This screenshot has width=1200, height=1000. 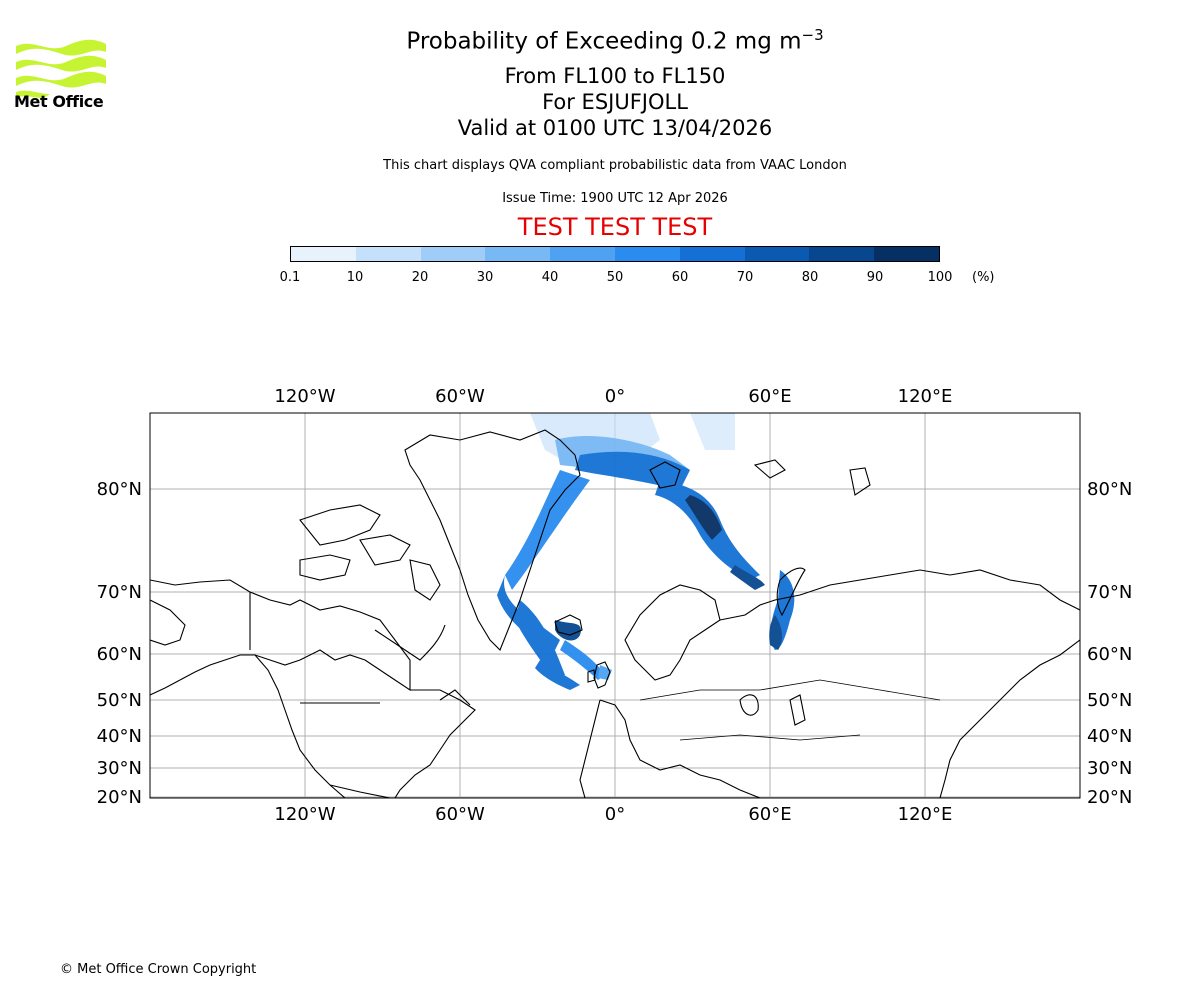 What do you see at coordinates (646, 551) in the screenshot?
I see `ash-plume` at bounding box center [646, 551].